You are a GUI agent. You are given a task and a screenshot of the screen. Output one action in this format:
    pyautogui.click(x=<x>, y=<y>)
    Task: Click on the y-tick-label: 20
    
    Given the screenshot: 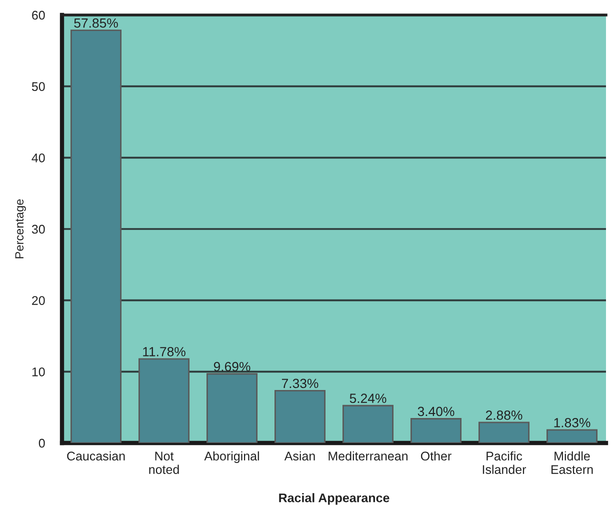 What is the action you would take?
    pyautogui.click(x=38, y=300)
    